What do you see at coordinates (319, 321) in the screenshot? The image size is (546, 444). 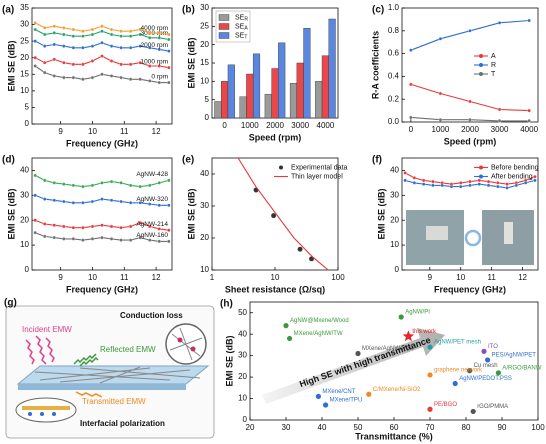 I see `point-label: AgNW@Mxene/Wood` at bounding box center [319, 321].